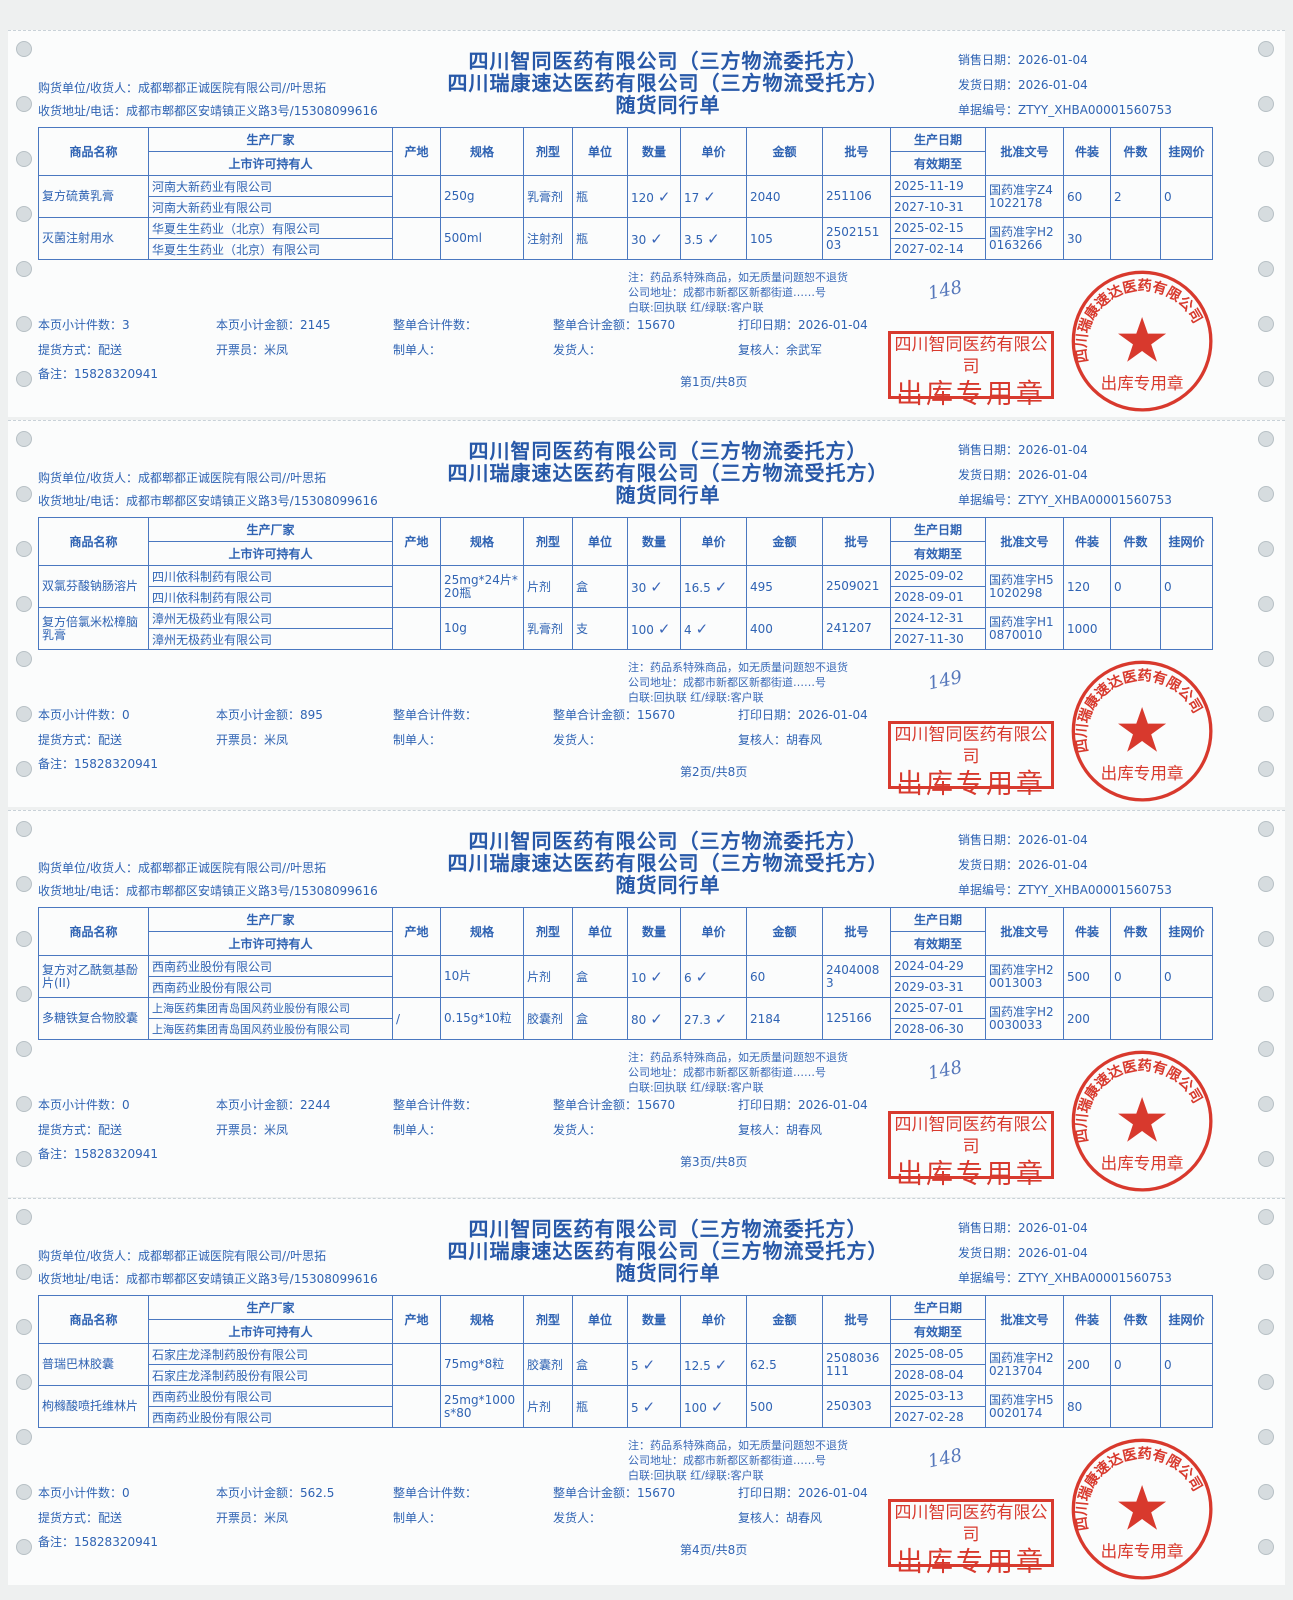  What do you see at coordinates (639, 587) in the screenshot?
I see `cell-qty-value: 30` at bounding box center [639, 587].